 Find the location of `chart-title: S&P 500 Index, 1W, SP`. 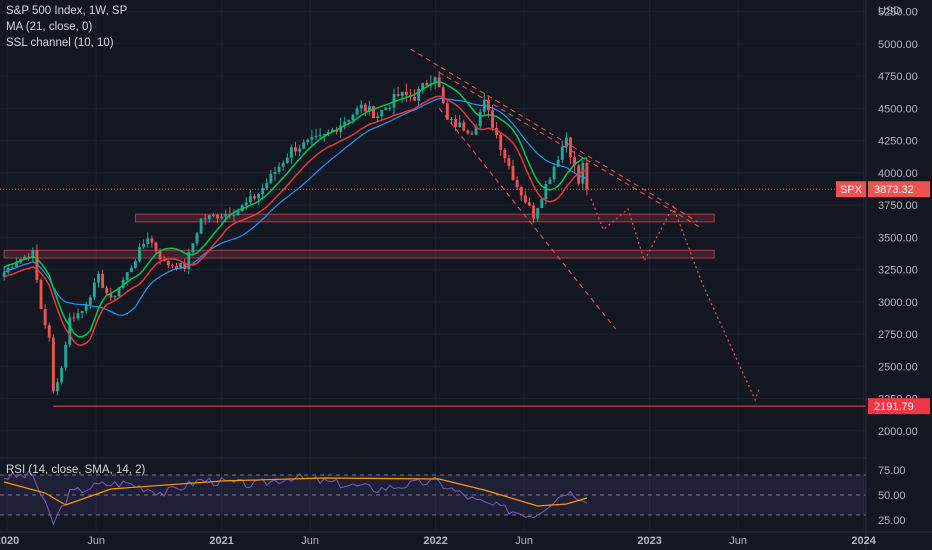

chart-title: S&P 500 Index, 1W, SP is located at coordinates (67, 11).